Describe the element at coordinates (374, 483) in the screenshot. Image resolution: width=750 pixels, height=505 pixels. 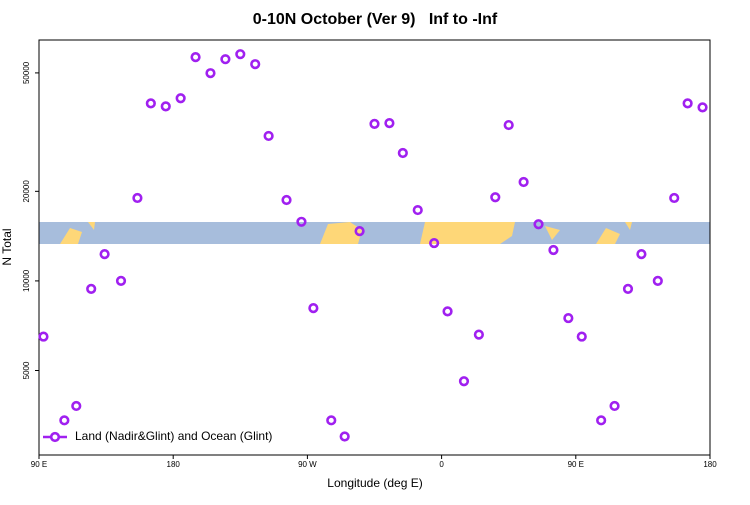
I see `x-axis-label: Longitude (deg E)` at that location.